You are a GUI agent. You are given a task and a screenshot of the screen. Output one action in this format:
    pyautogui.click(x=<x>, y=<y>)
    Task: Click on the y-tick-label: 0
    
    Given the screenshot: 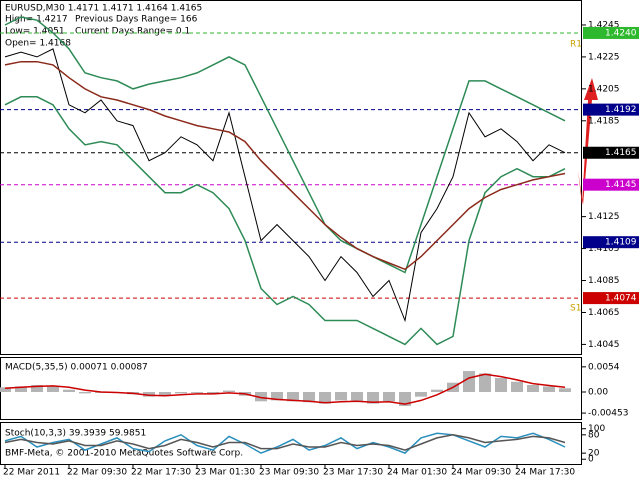 What is the action you would take?
    pyautogui.click(x=591, y=460)
    